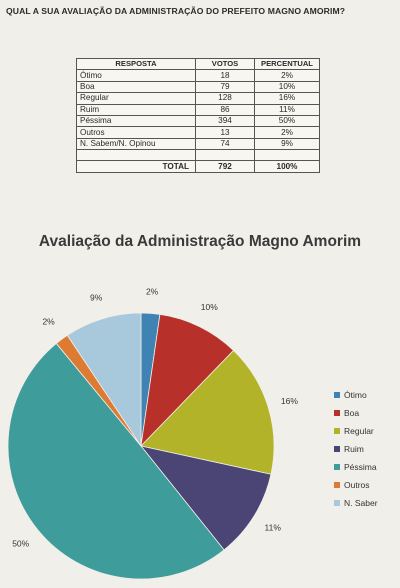  I want to click on table-row: Ruim 86 11%, so click(198, 109).